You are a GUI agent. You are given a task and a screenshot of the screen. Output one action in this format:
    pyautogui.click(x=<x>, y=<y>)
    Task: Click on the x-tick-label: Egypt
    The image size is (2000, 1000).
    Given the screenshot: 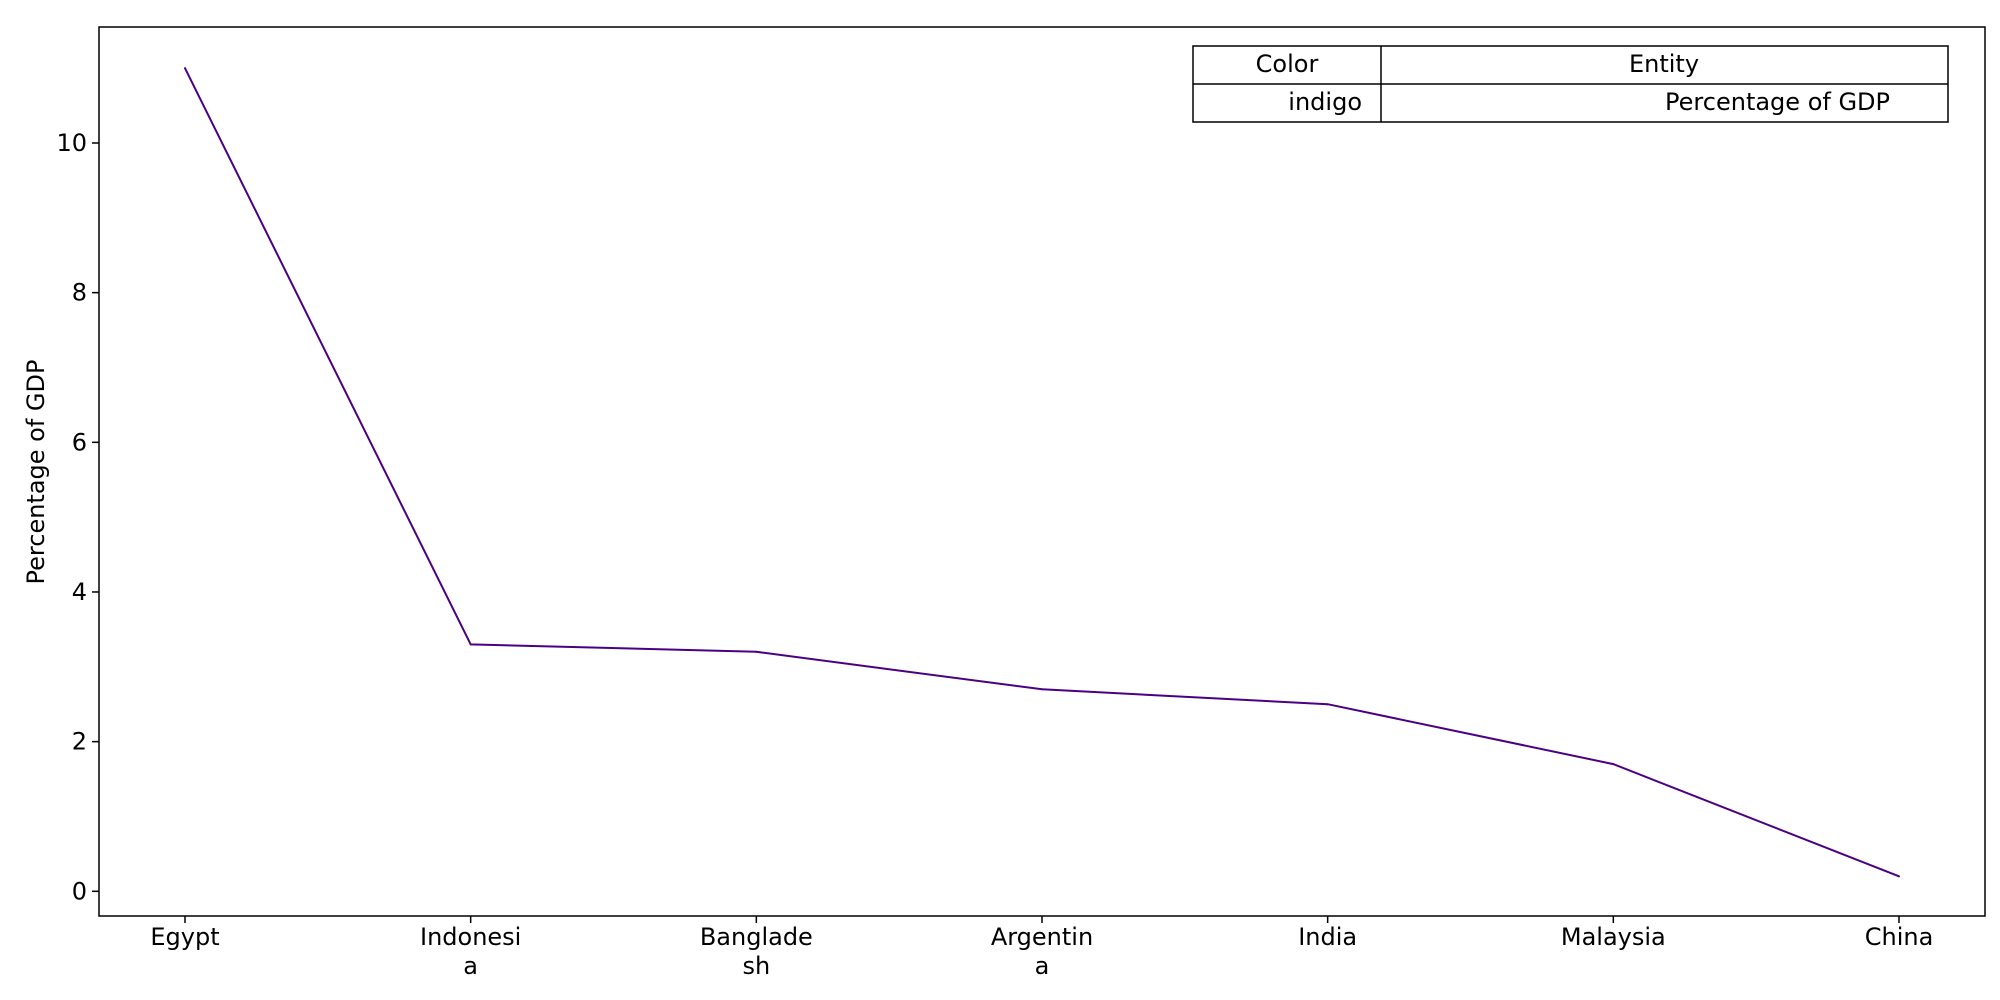 What is the action you would take?
    pyautogui.click(x=184, y=937)
    